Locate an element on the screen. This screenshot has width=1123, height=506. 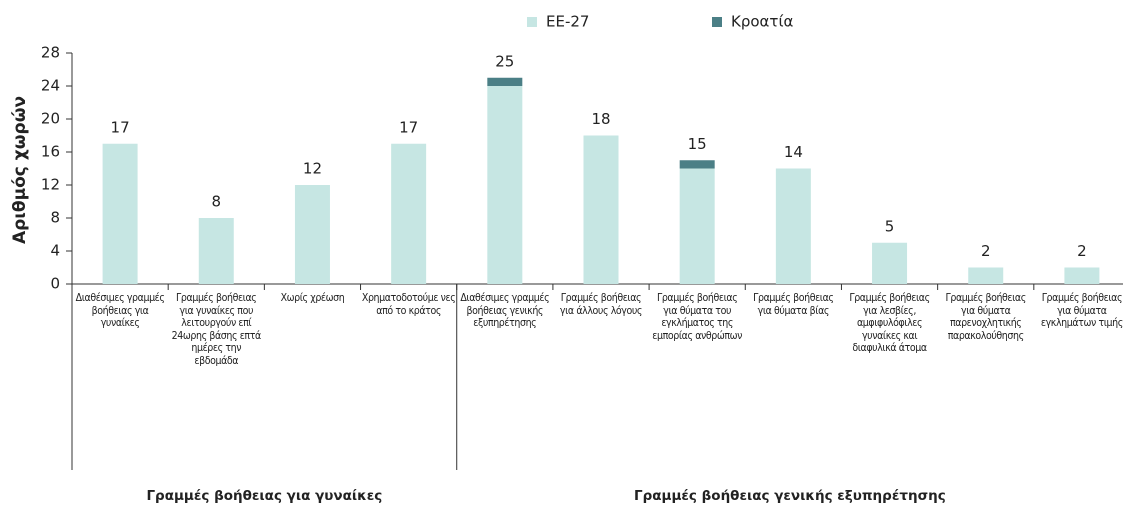
legend-label: Κροατία is located at coordinates (762, 22).